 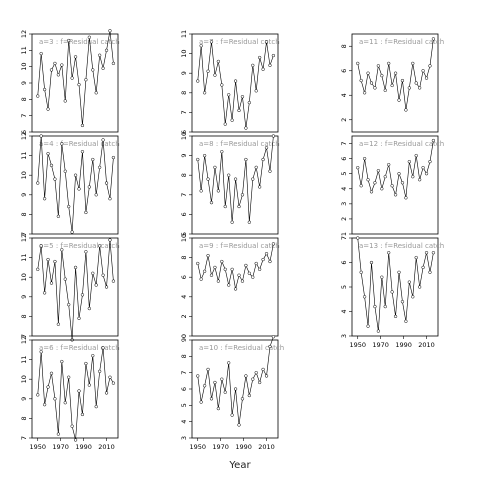 I want to click on y-tick-label-0-0: 6, so click(x=24, y=132).